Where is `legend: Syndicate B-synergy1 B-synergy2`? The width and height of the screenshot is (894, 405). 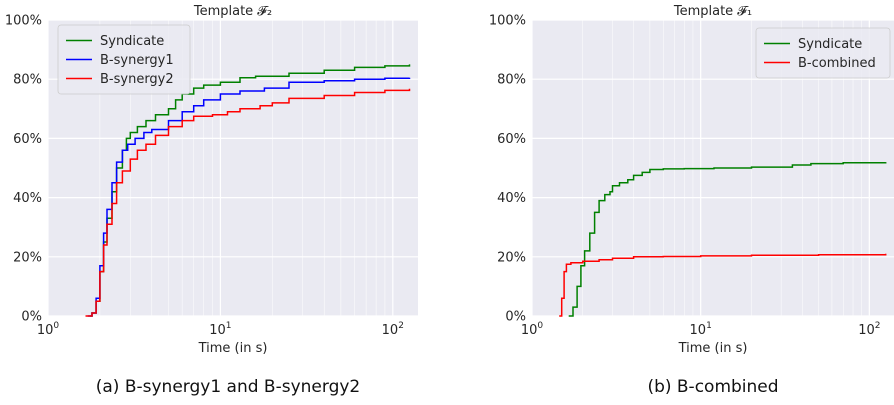 legend: Syndicate B-synergy1 B-synergy2 is located at coordinates (124, 59).